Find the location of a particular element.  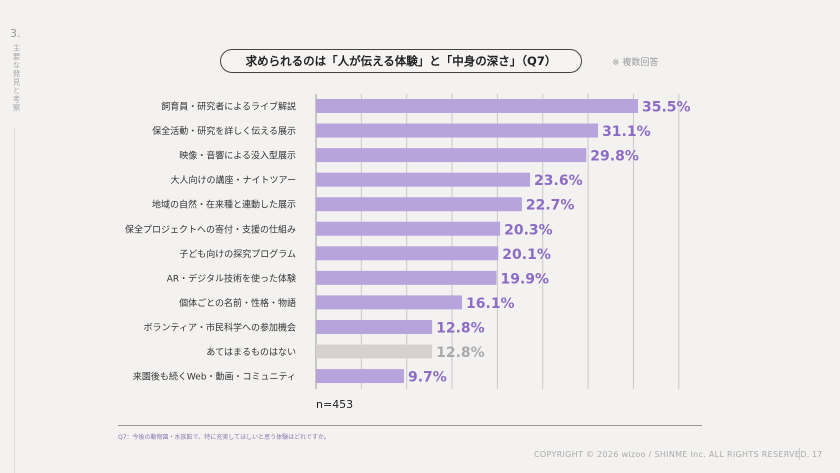

value-label: 23.6% is located at coordinates (558, 181).